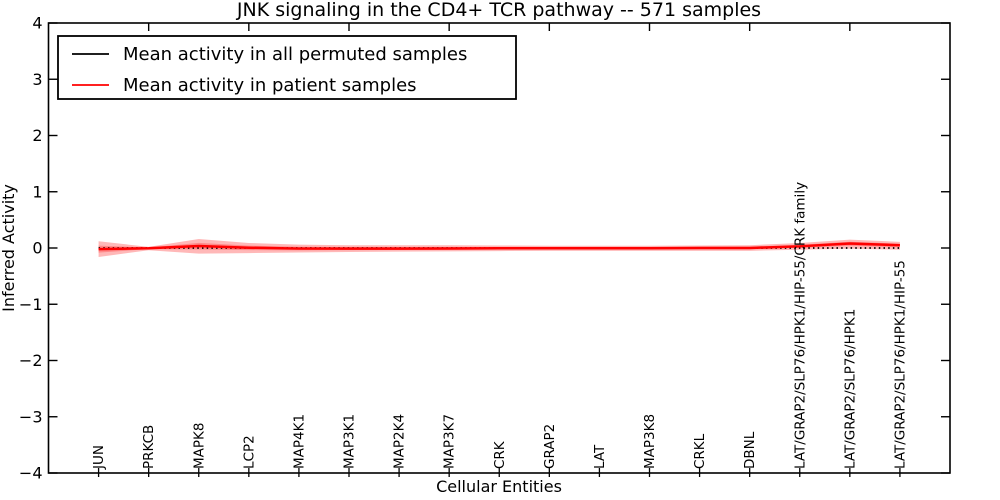  I want to click on legend-entry-patient: Mean activity in patient samples, so click(270, 85).